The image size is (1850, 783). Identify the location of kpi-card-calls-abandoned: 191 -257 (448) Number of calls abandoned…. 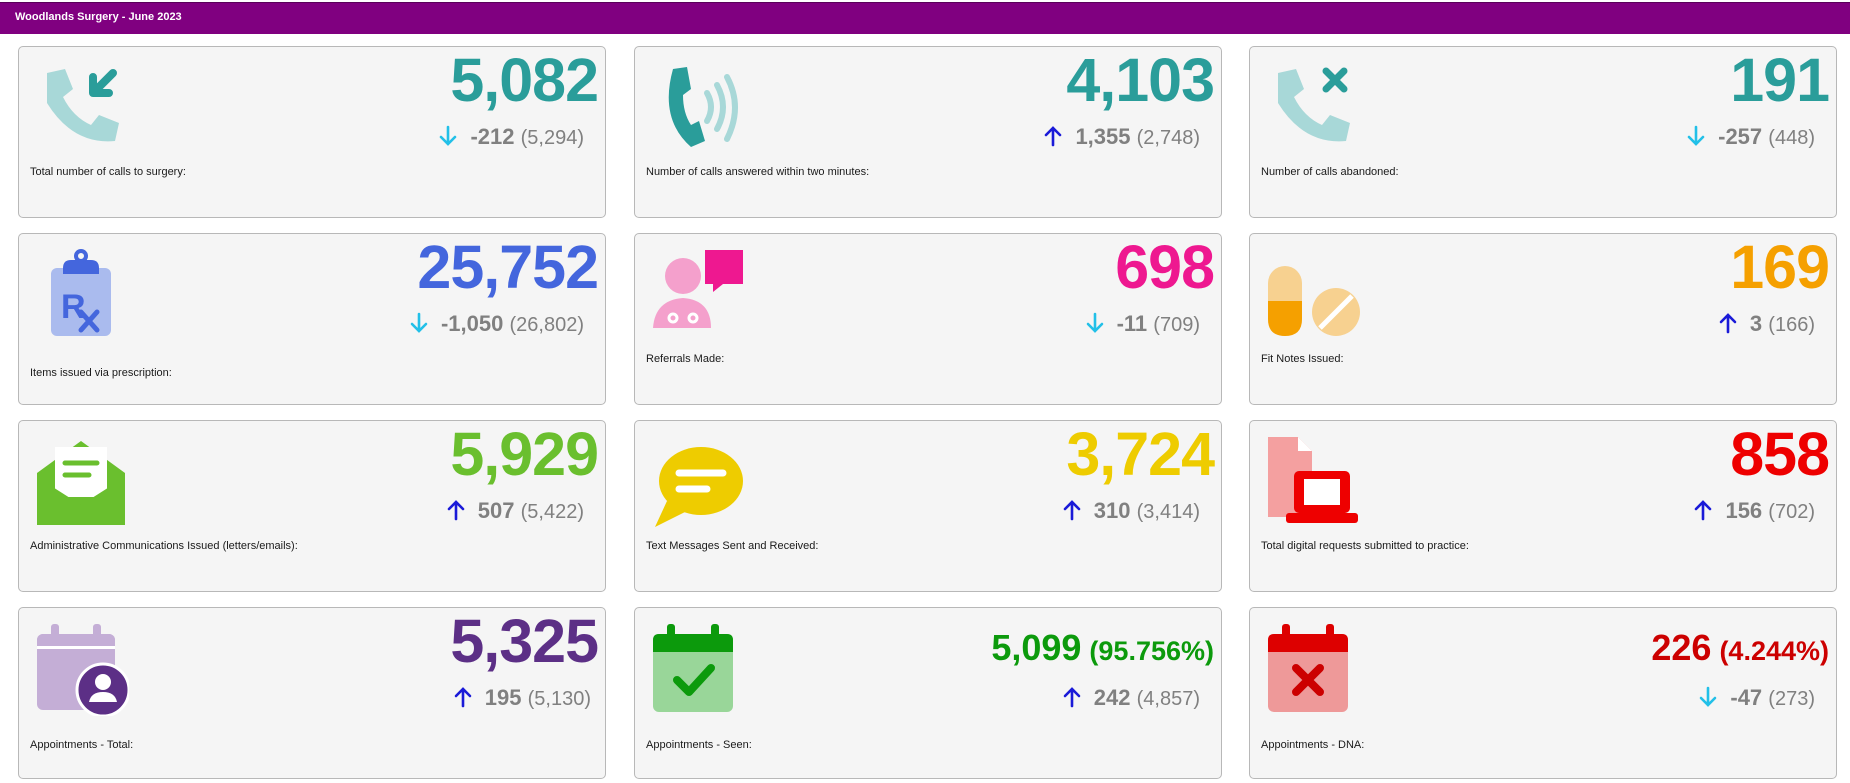
(1543, 132).